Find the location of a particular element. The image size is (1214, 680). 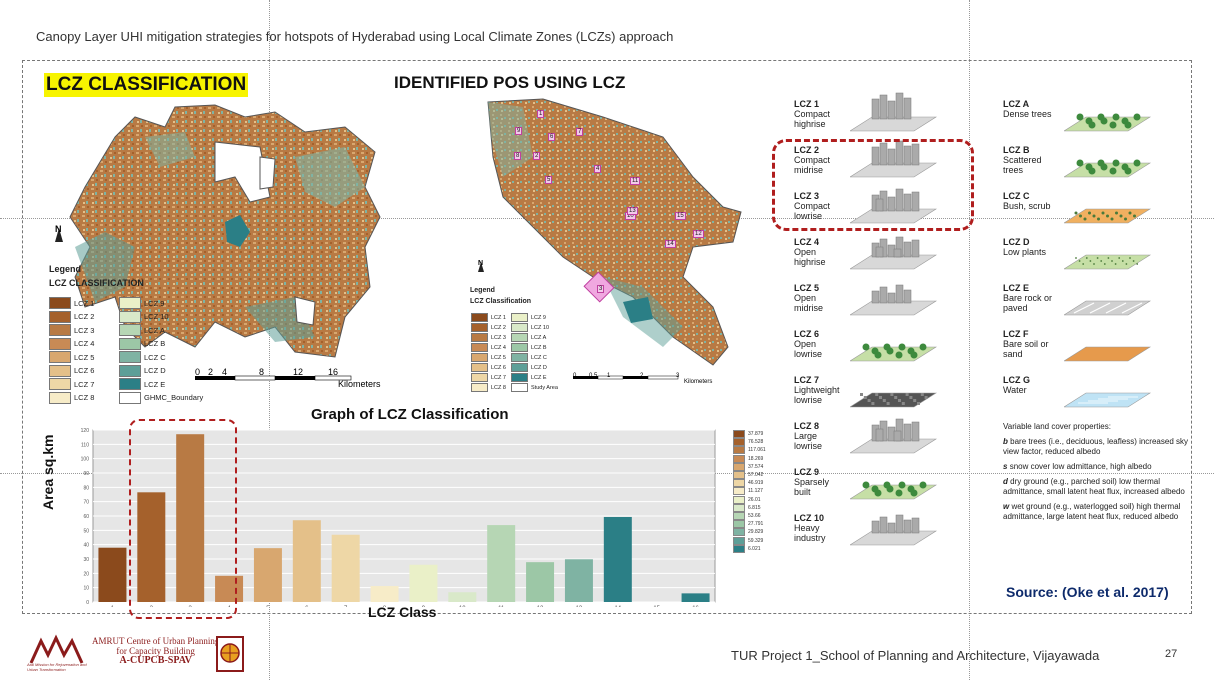

lcz-type-desc: Lightweight lowrise is located at coordinates (817, 395).